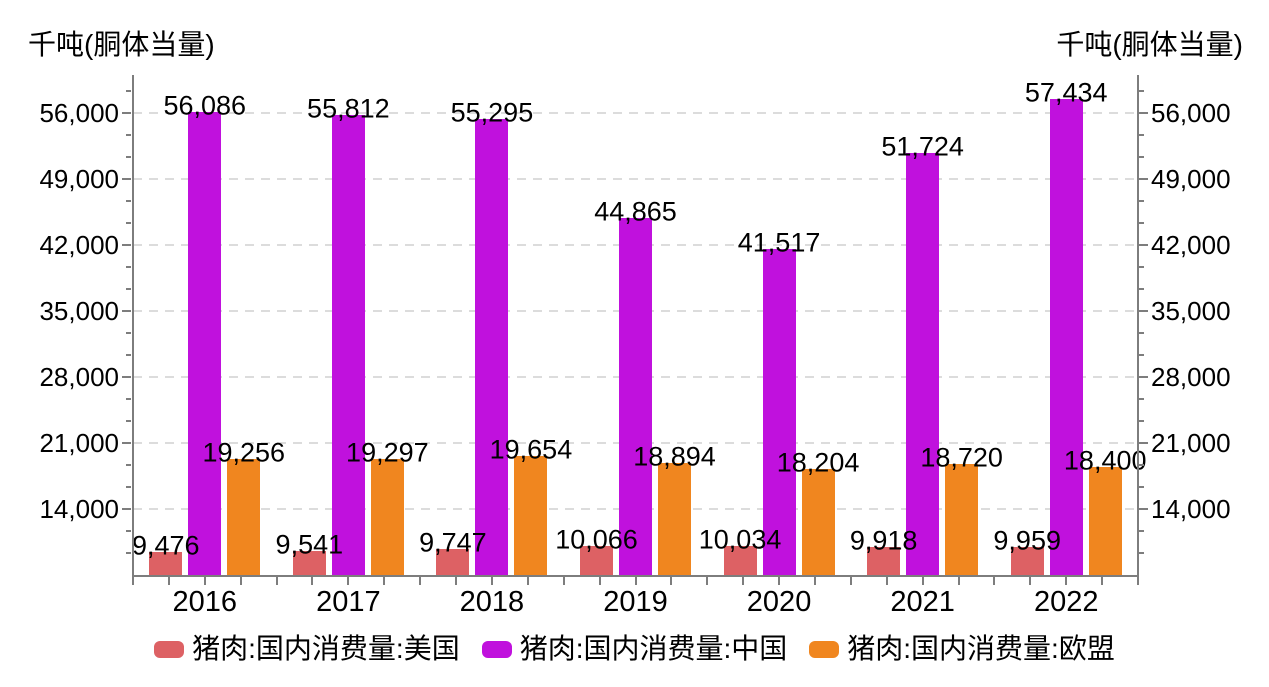 Image resolution: width=1269 pixels, height=687 pixels. Describe the element at coordinates (165, 545) in the screenshot. I see `value-label-2016-series0: 9,476` at that location.